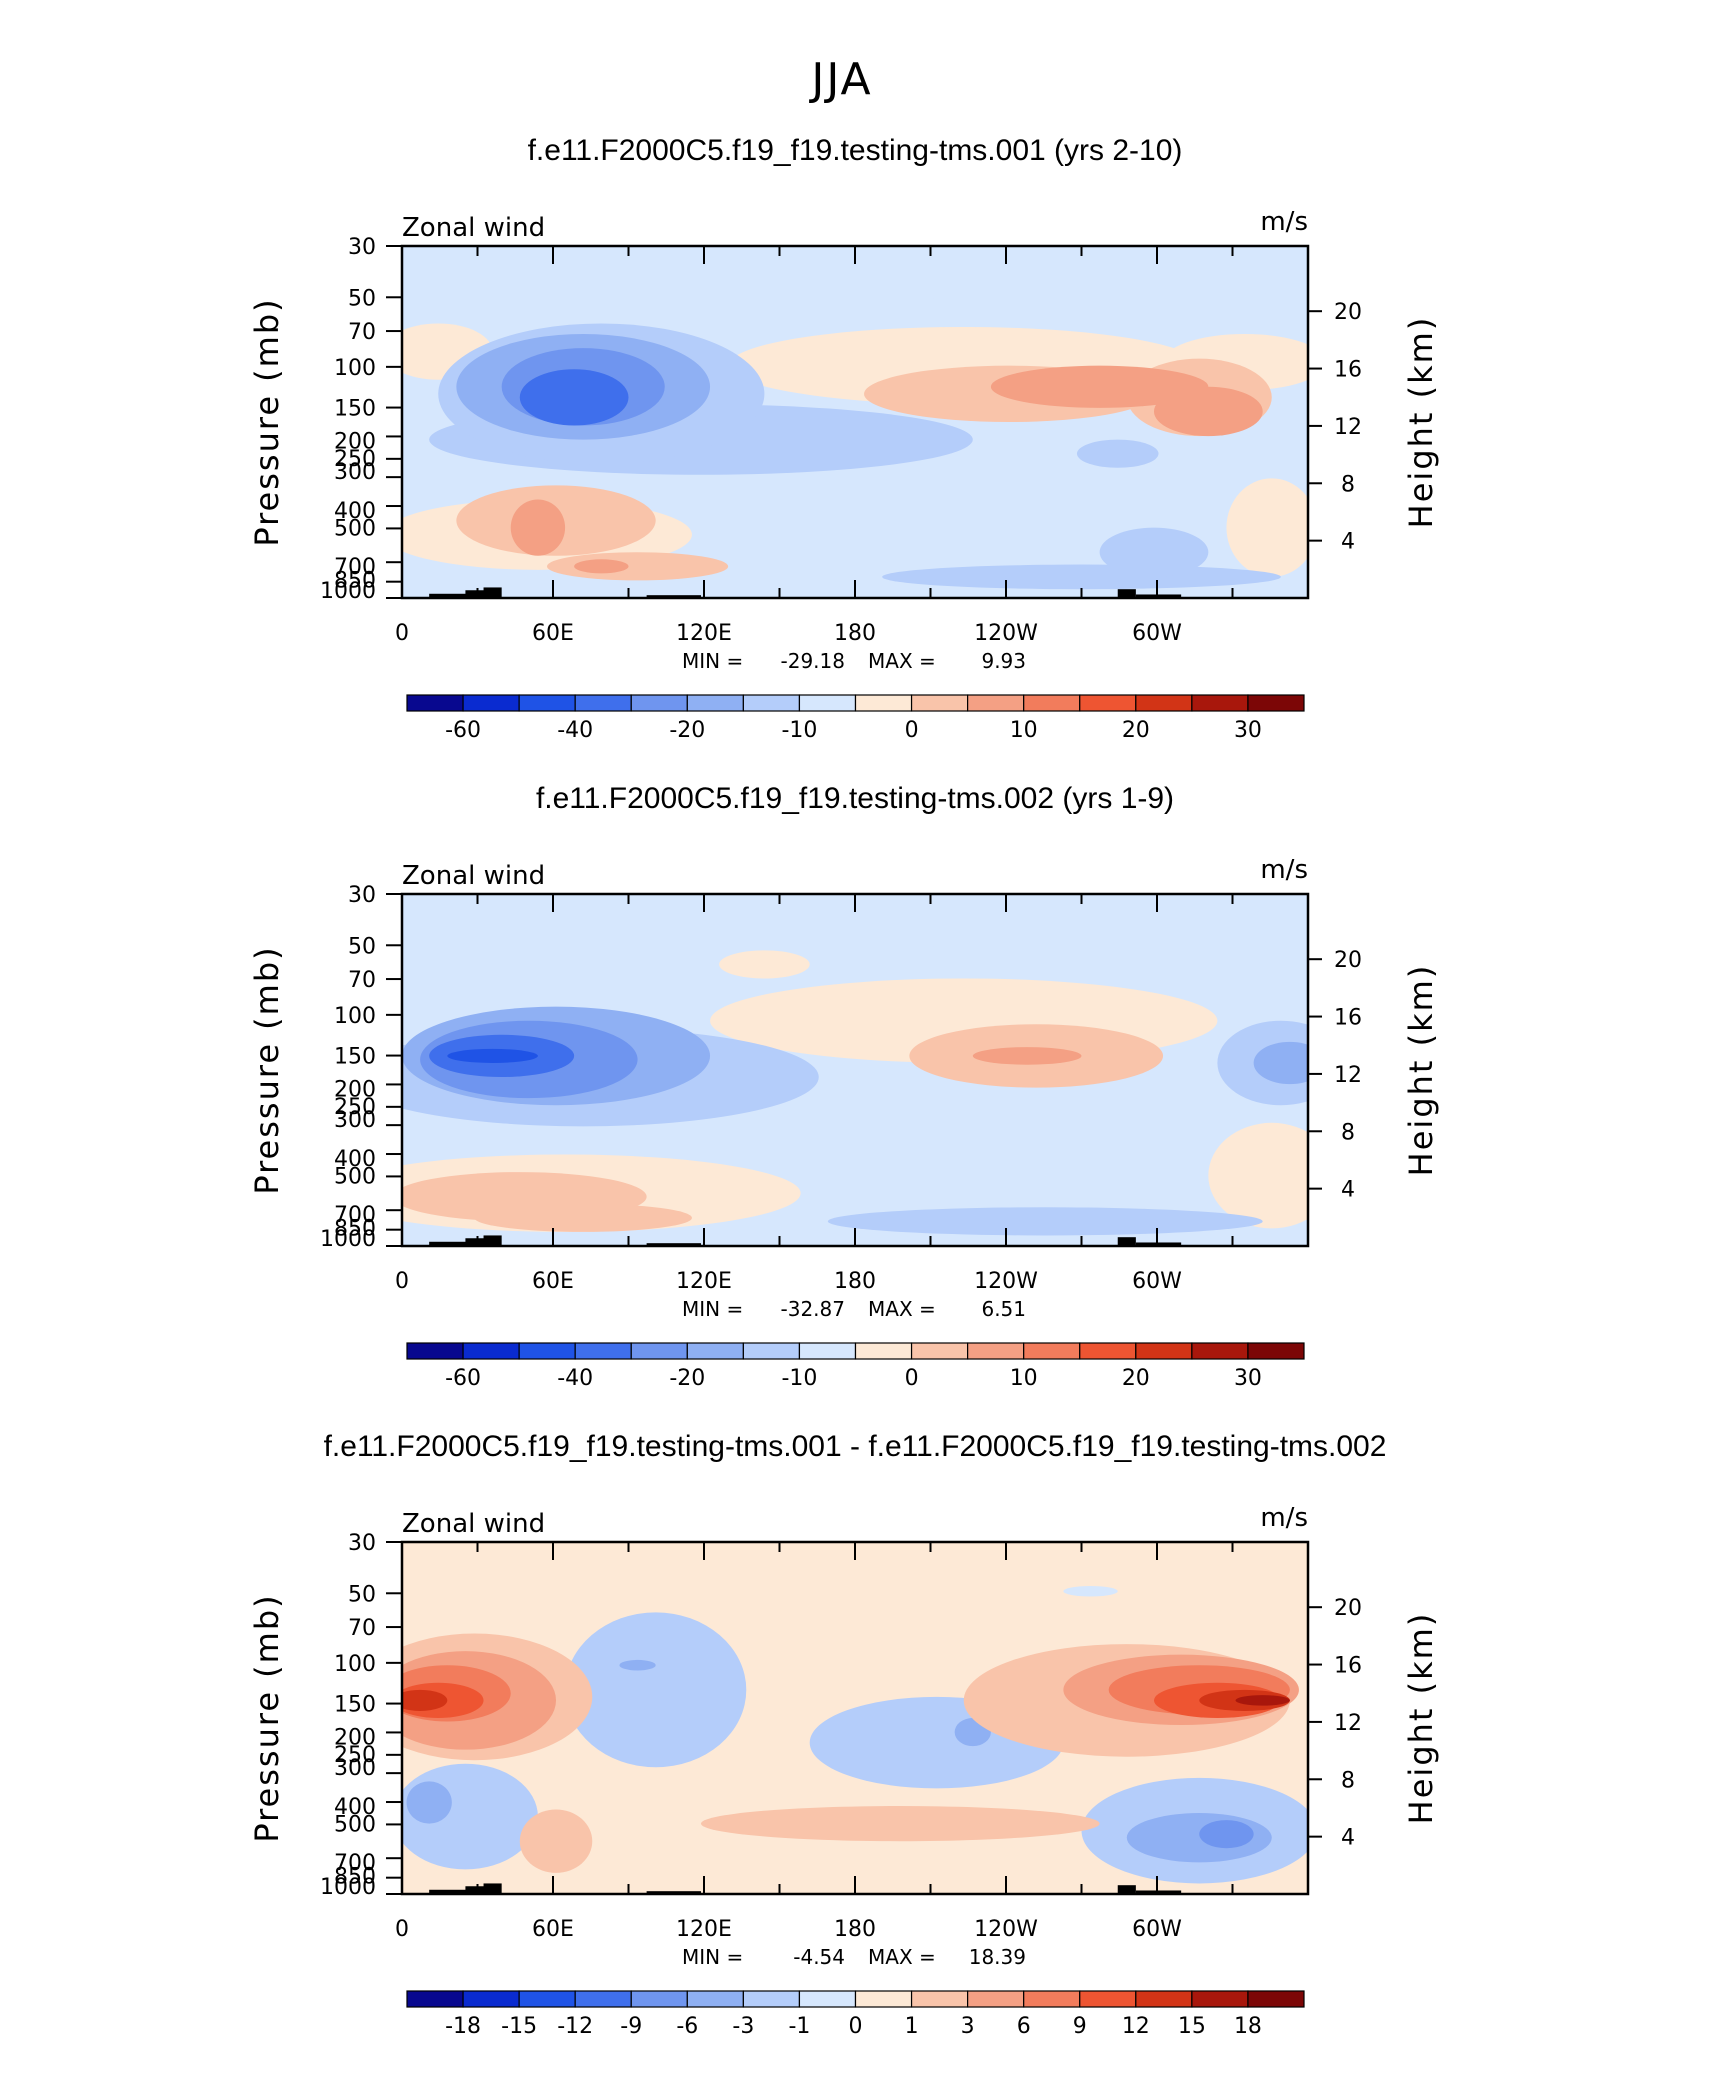 This screenshot has height=2074, width=1710. Describe the element at coordinates (855, 2014) in the screenshot. I see `colorbar: -18 -15 -12 -9 -6 -3 -1 0 1 3 6 9 12 15 18` at that location.